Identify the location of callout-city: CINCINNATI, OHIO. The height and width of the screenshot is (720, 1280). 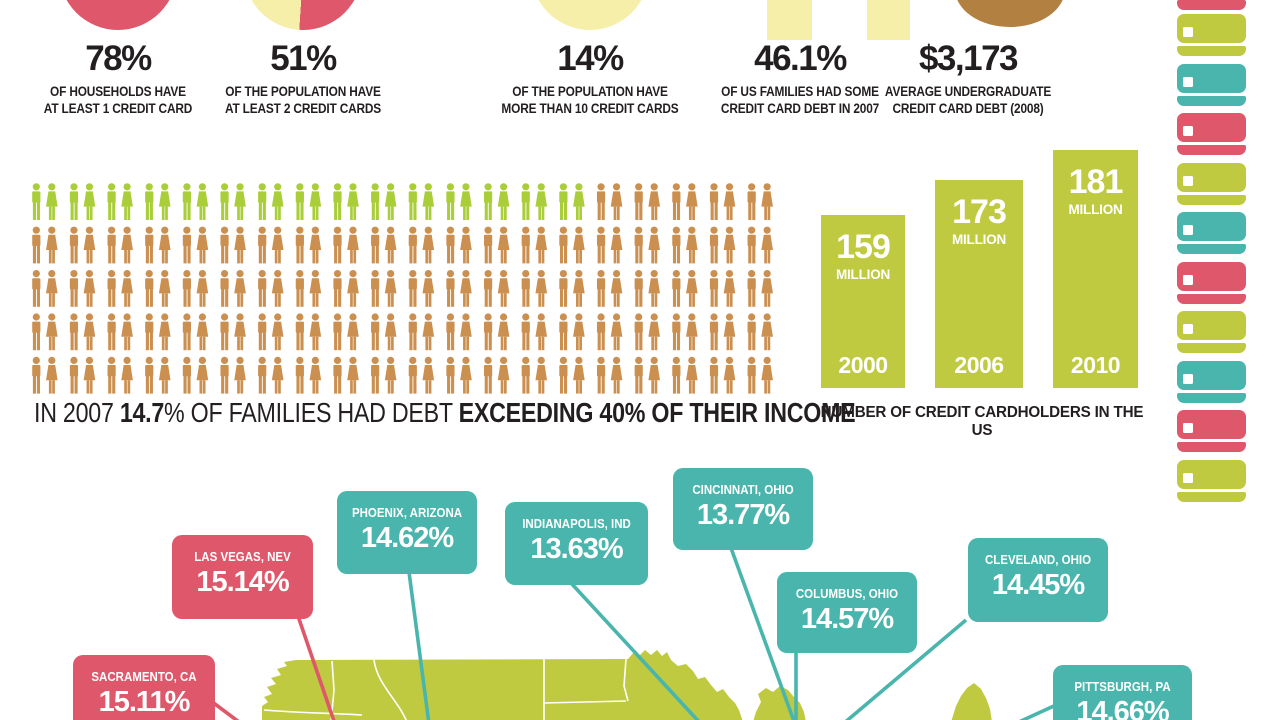
(743, 490).